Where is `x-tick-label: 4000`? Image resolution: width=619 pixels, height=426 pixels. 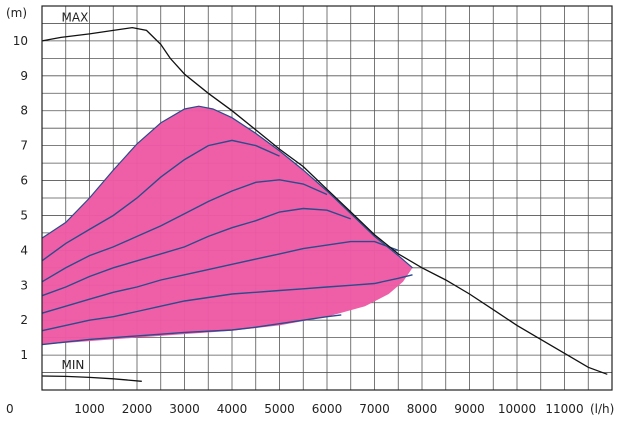 x-tick-label: 4000 is located at coordinates (232, 409).